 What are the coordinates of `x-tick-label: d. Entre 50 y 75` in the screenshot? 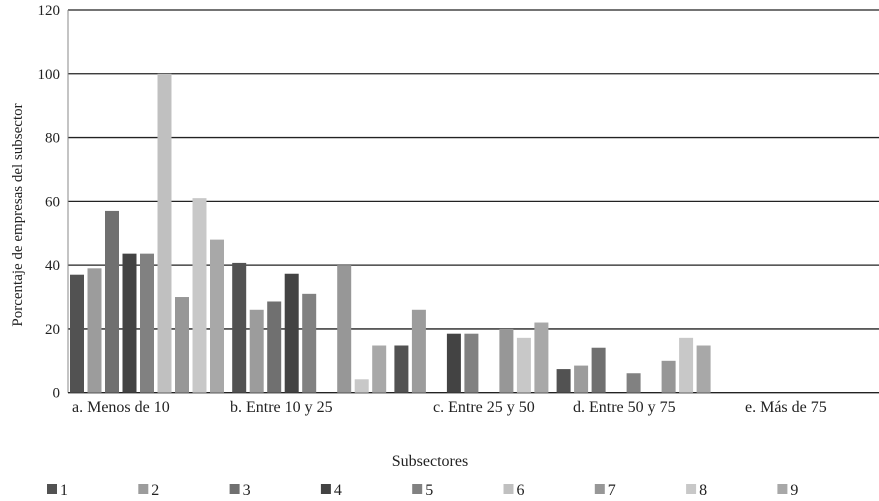 It's located at (624, 407).